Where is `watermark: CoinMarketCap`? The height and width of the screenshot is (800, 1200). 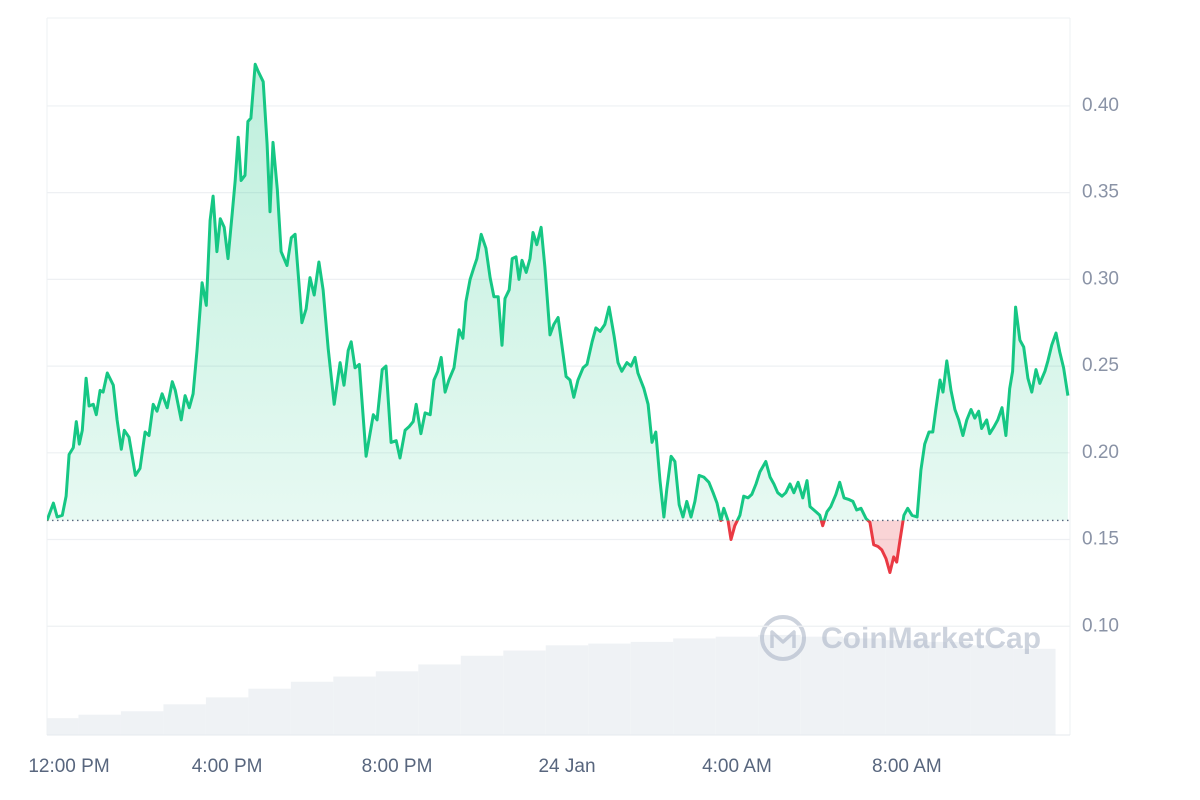
watermark: CoinMarketCap is located at coordinates (900, 638).